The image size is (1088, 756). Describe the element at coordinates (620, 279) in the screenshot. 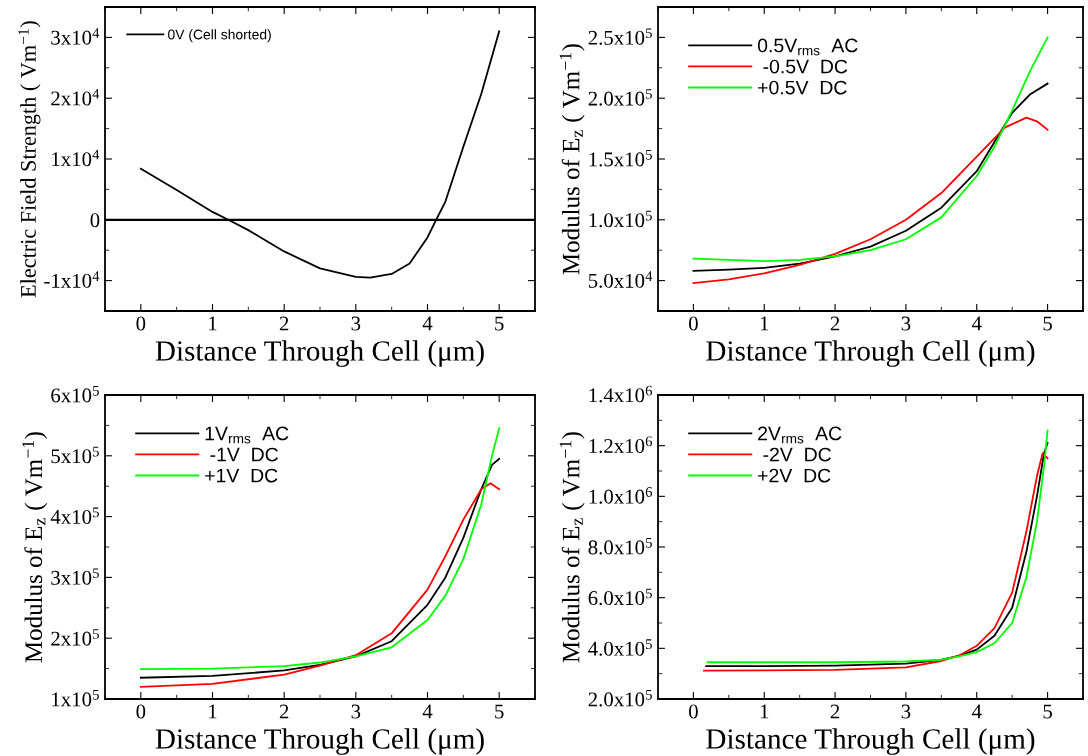

I see `y-tick-label: 5.0x10$^{4}$` at that location.